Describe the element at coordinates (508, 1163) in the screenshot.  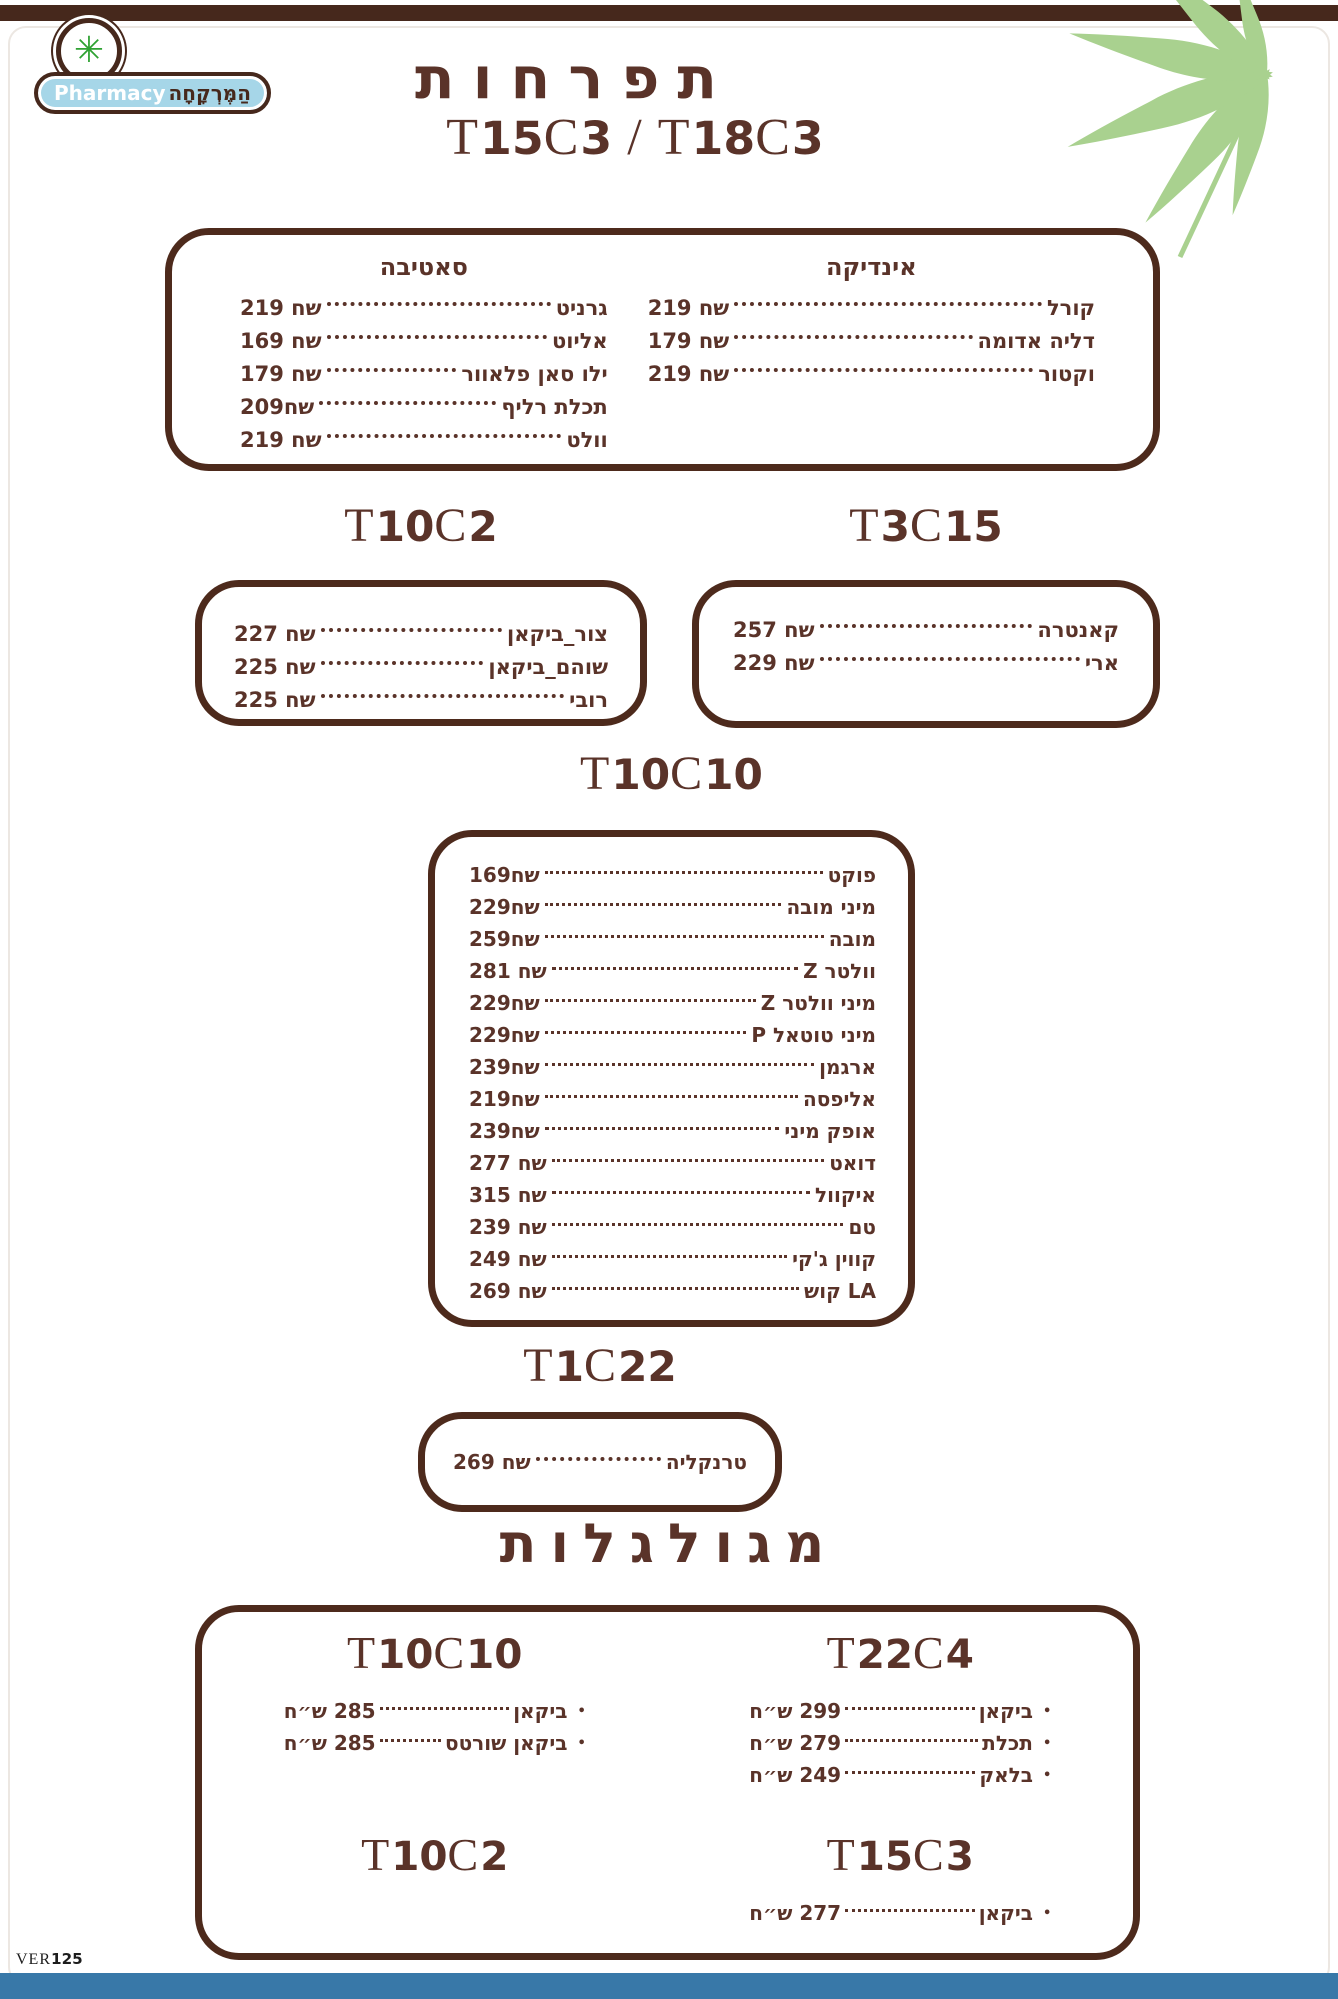
I see `item-price: שח 277` at that location.